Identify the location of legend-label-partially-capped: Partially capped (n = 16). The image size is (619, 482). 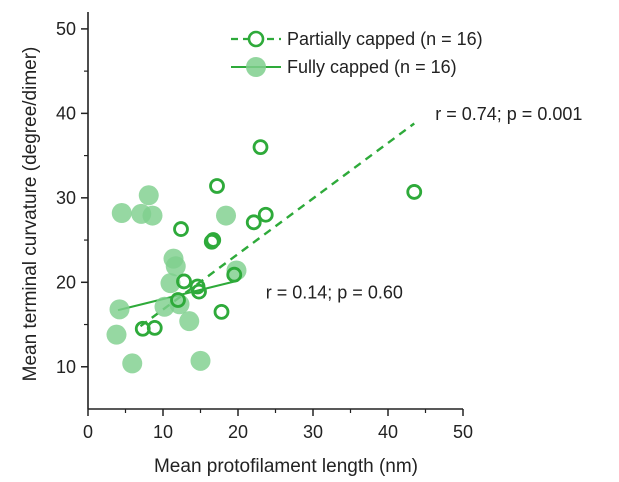
(385, 39).